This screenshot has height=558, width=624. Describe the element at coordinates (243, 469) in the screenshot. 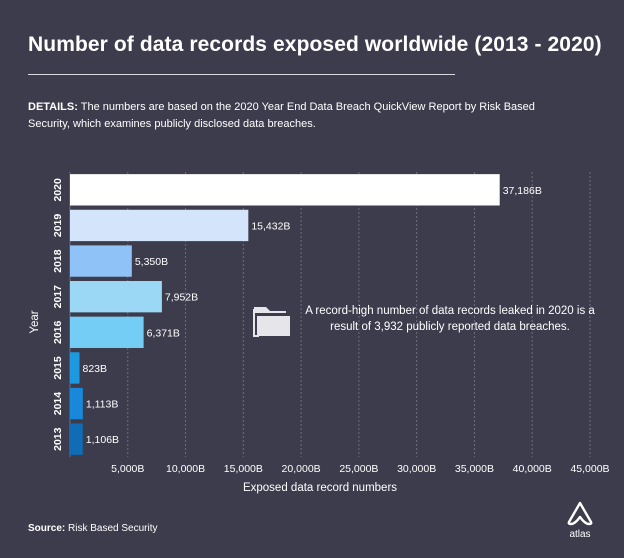

I see `x-tick-label: 15,000B` at that location.